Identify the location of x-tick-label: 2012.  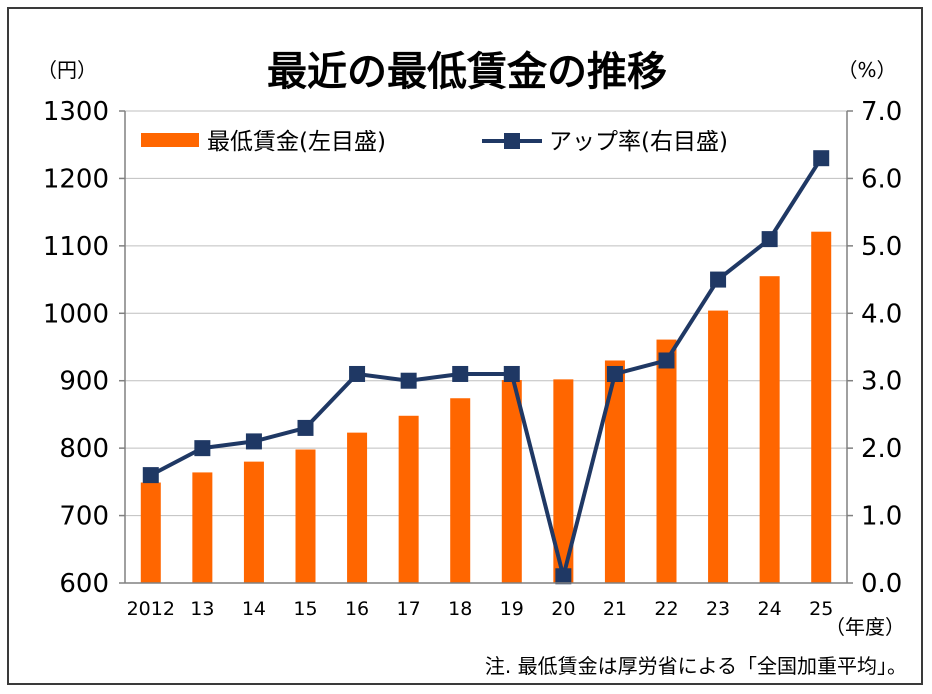
(151, 609).